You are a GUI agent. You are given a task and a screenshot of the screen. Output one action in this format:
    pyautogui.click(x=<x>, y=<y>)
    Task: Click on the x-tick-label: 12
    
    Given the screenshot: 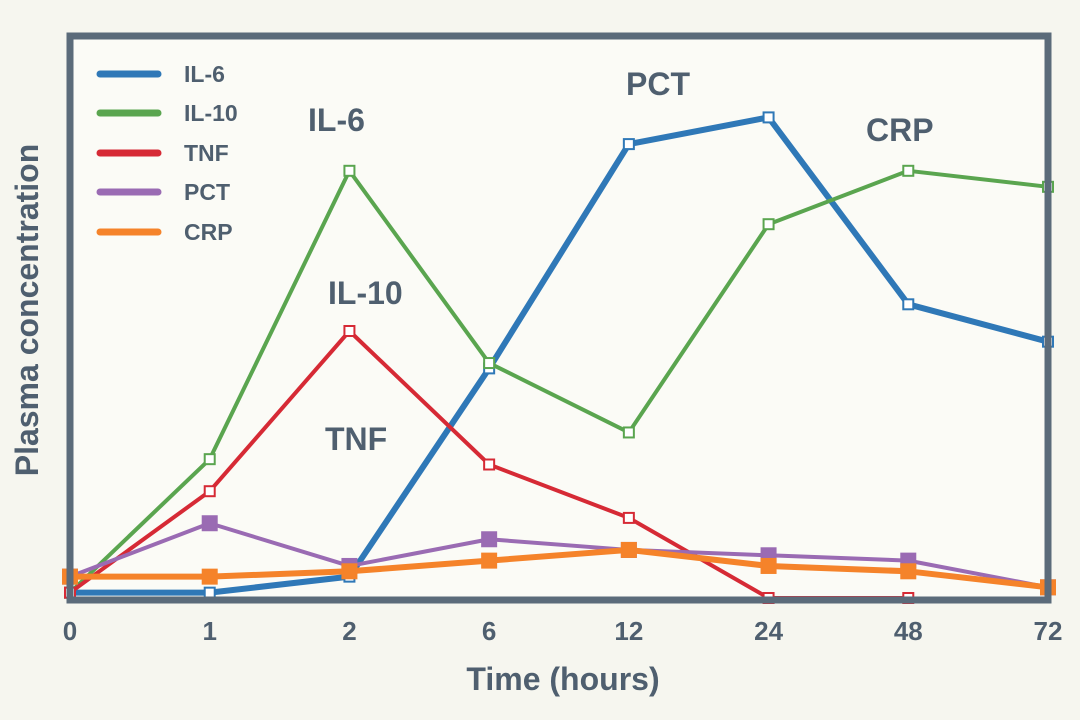 What is the action you would take?
    pyautogui.click(x=628, y=631)
    